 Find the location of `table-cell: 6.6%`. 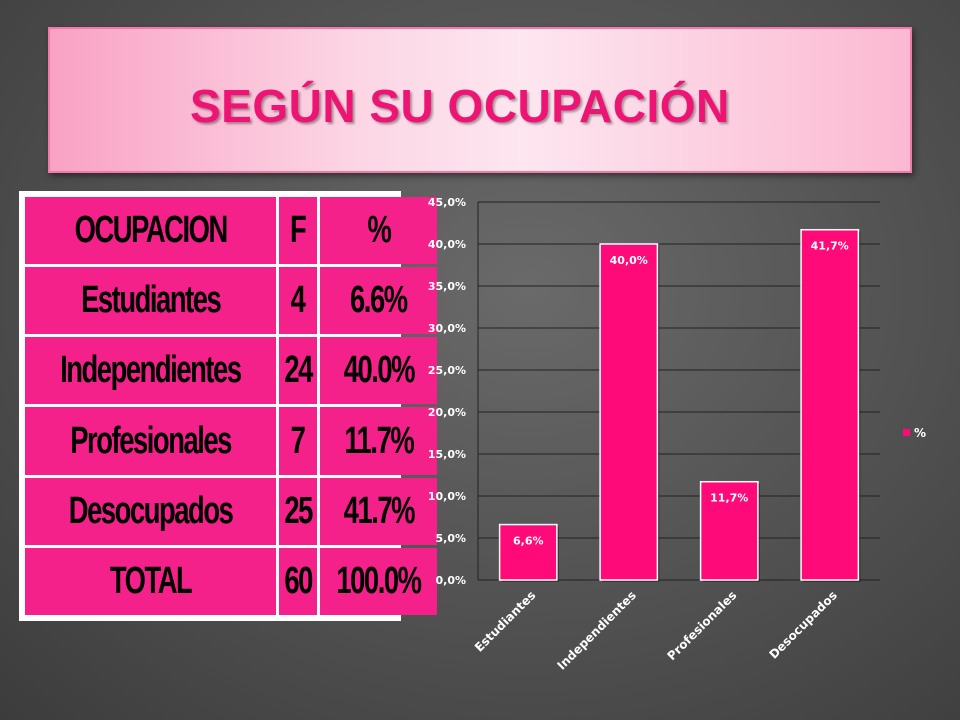

table-cell: 6.6% is located at coordinates (378, 301).